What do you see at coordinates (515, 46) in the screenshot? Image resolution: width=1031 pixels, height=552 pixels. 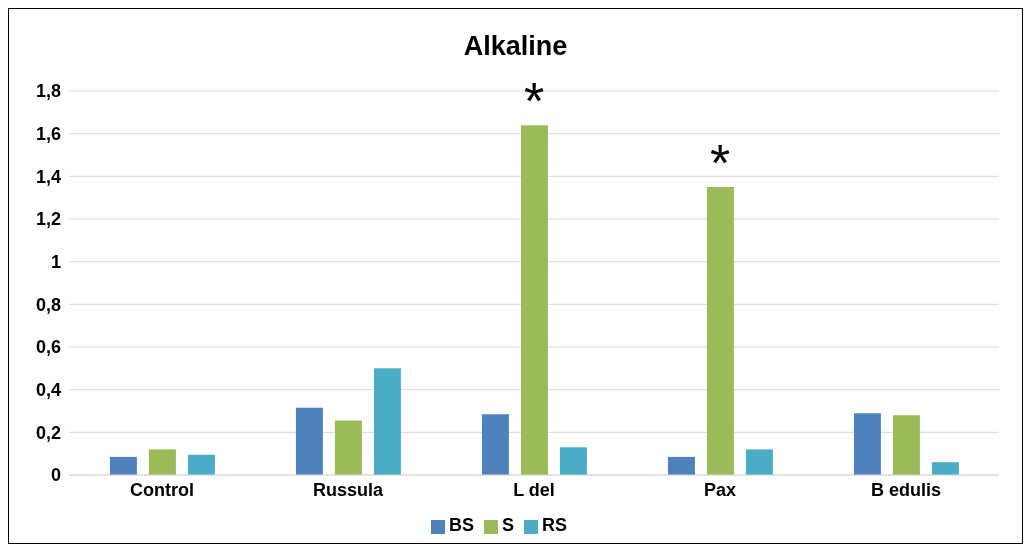 I see `chart-title: Alkaline` at bounding box center [515, 46].